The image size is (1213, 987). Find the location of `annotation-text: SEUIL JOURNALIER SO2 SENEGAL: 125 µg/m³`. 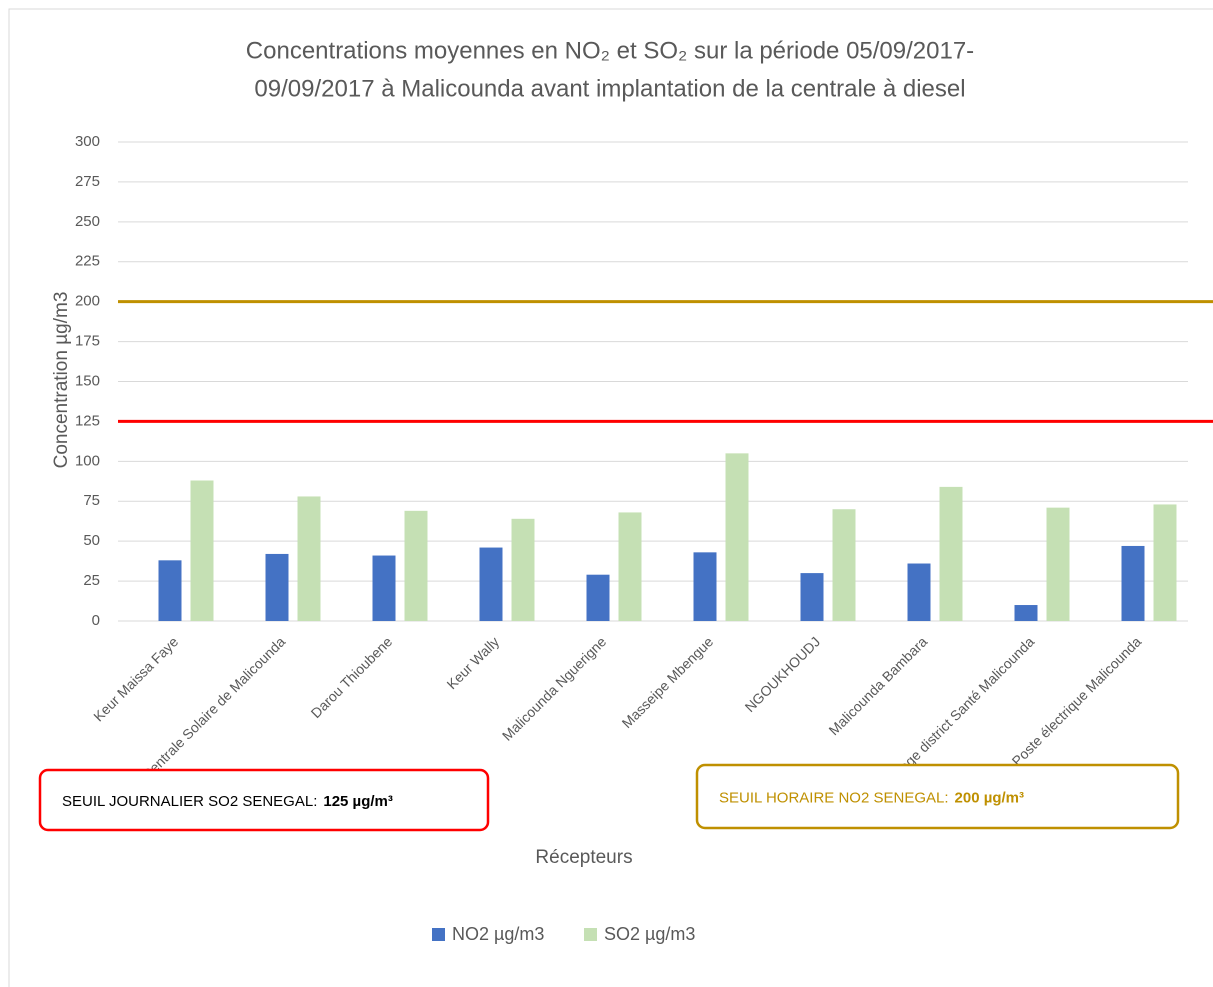

annotation-text: SEUIL JOURNALIER SO2 SENEGAL: 125 µg/m³ is located at coordinates (227, 801).